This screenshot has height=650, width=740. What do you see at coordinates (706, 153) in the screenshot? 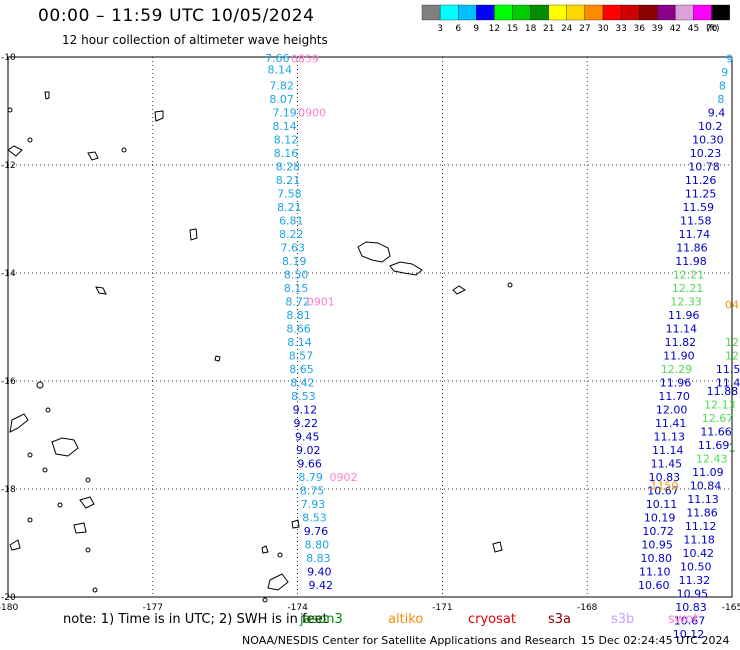
I see `wave-height-value: 10.23` at bounding box center [706, 153].